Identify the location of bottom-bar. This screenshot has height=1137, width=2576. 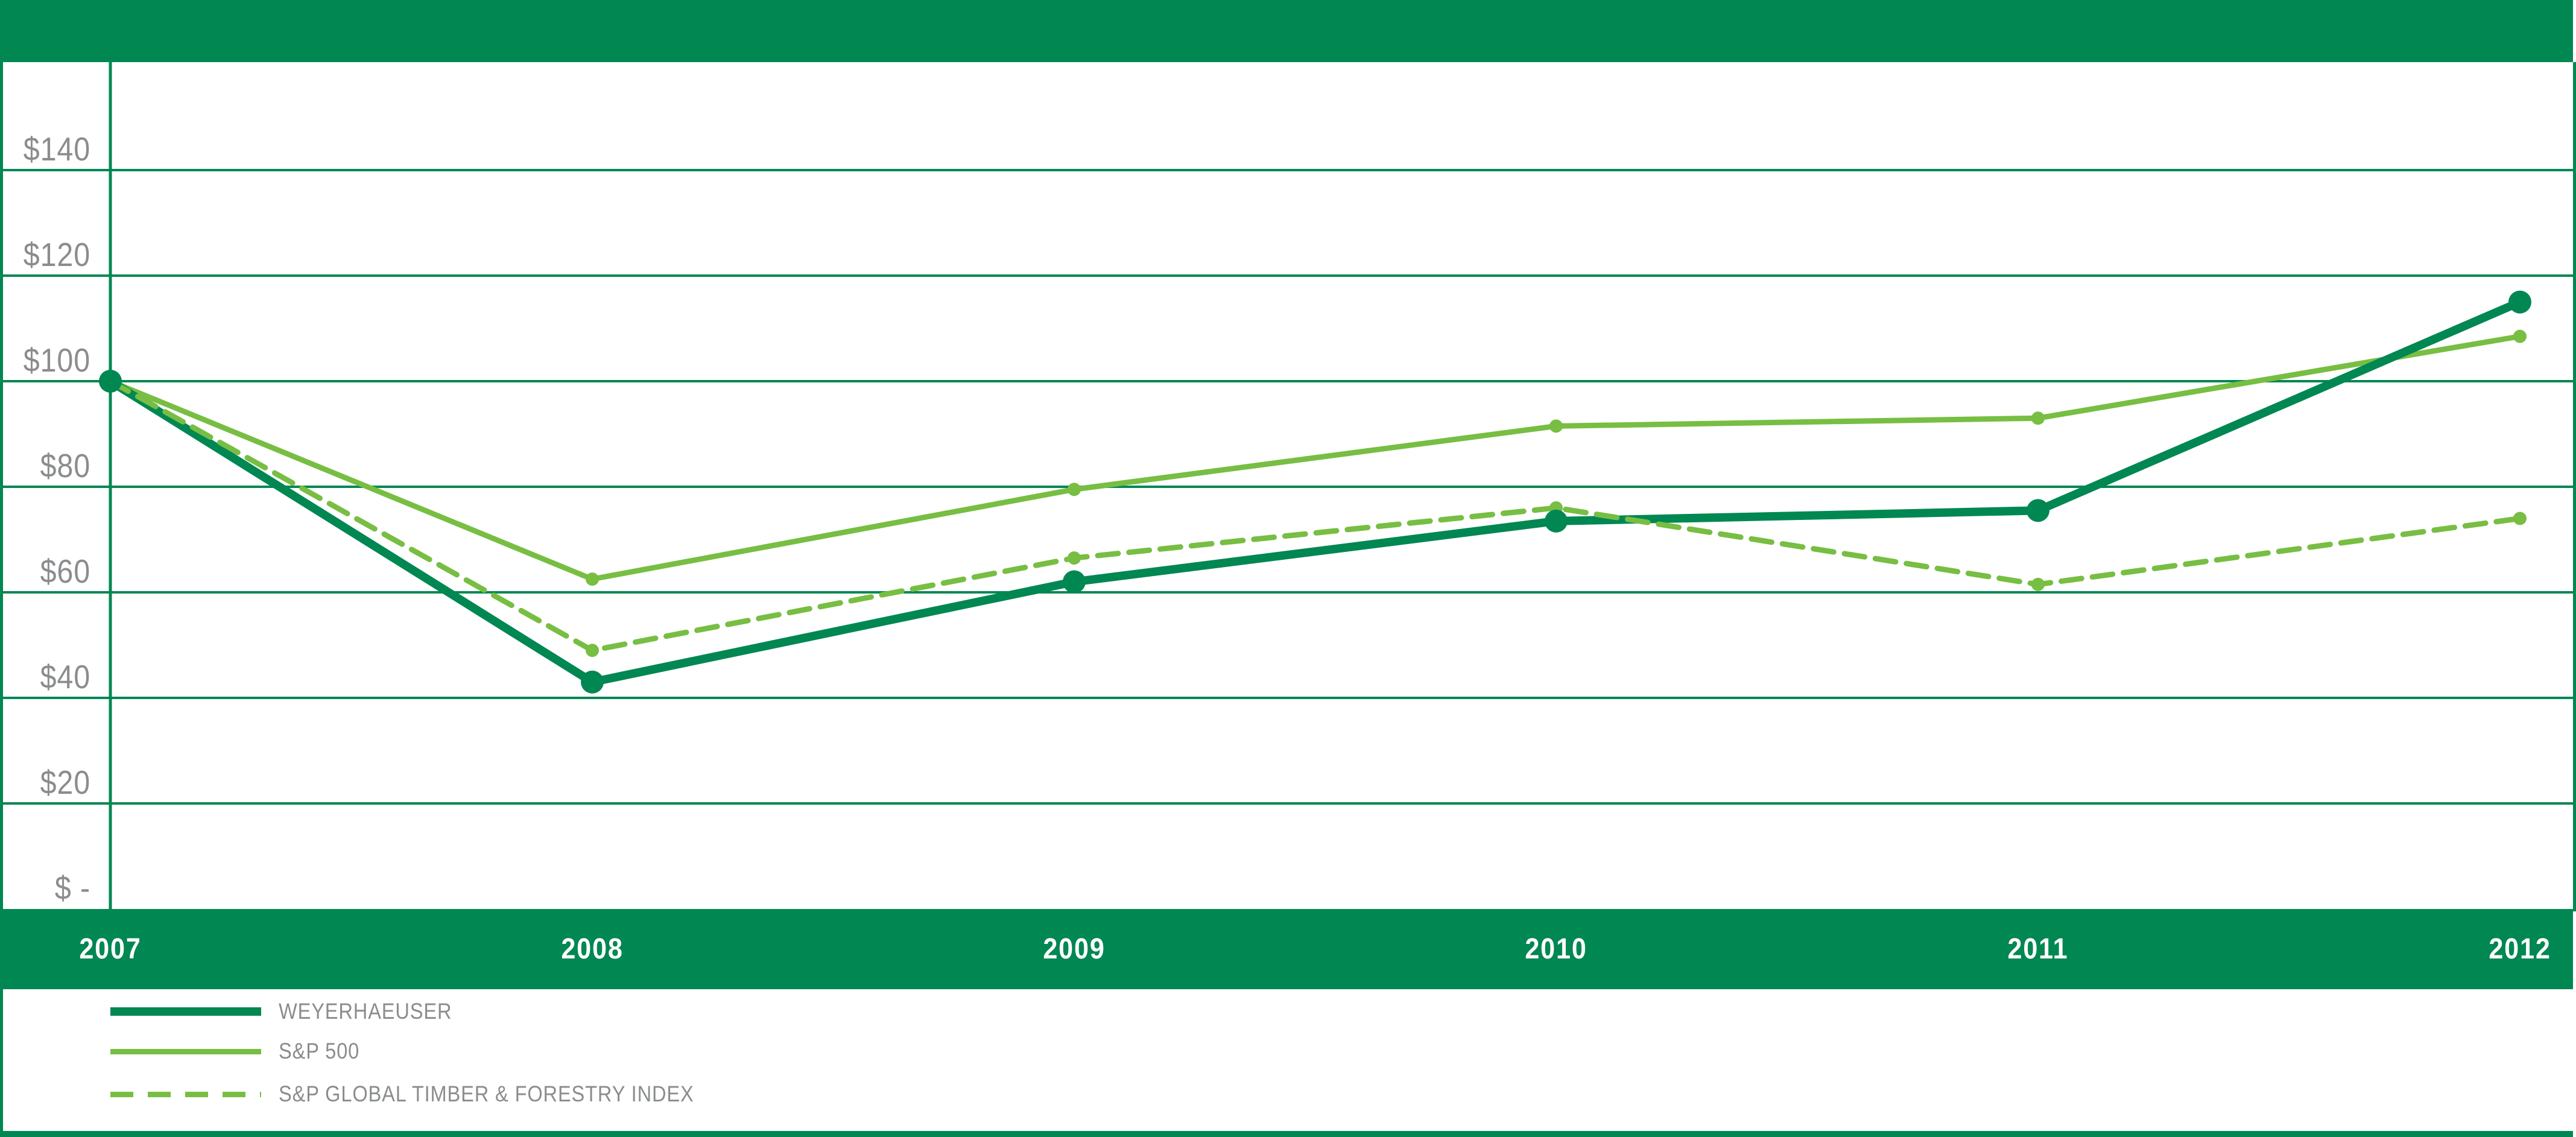
(1286, 1134).